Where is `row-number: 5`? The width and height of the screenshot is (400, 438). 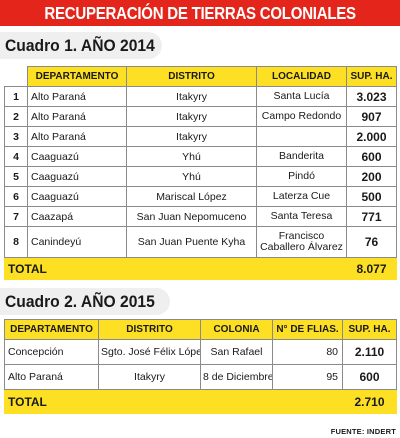
row-number: 5 is located at coordinates (16, 176).